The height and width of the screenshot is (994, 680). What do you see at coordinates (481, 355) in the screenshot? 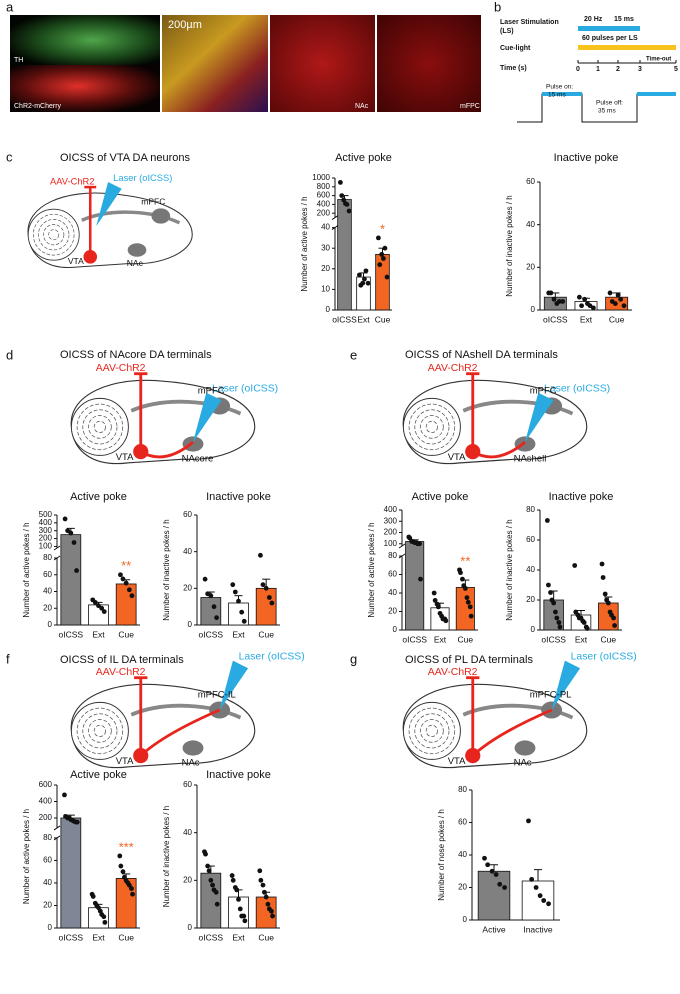
I see `diagram-title: OICSS of NAshell DA terminals` at bounding box center [481, 355].